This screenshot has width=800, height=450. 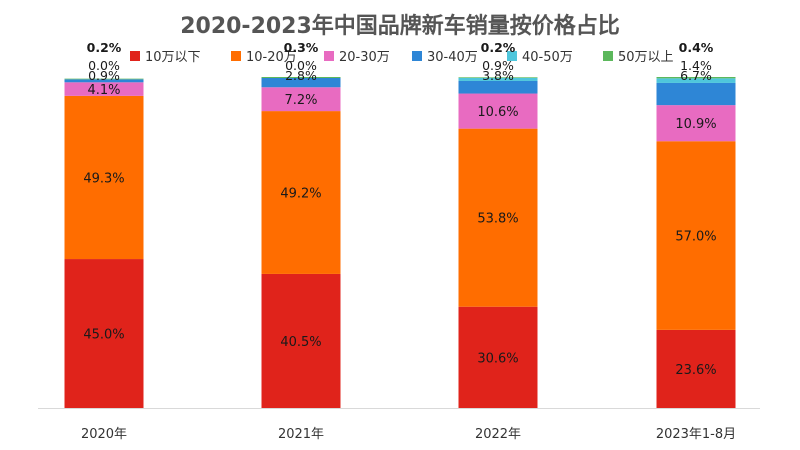 I want to click on chart-title: 2020-2023年中国品牌新车销量按价格占比, so click(x=400, y=26).